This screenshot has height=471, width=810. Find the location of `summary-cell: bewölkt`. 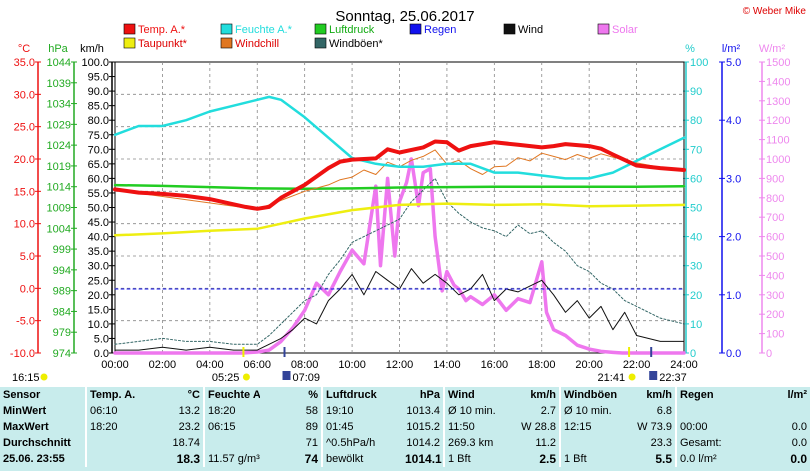

summary-cell: bewölkt is located at coordinates (361, 459).